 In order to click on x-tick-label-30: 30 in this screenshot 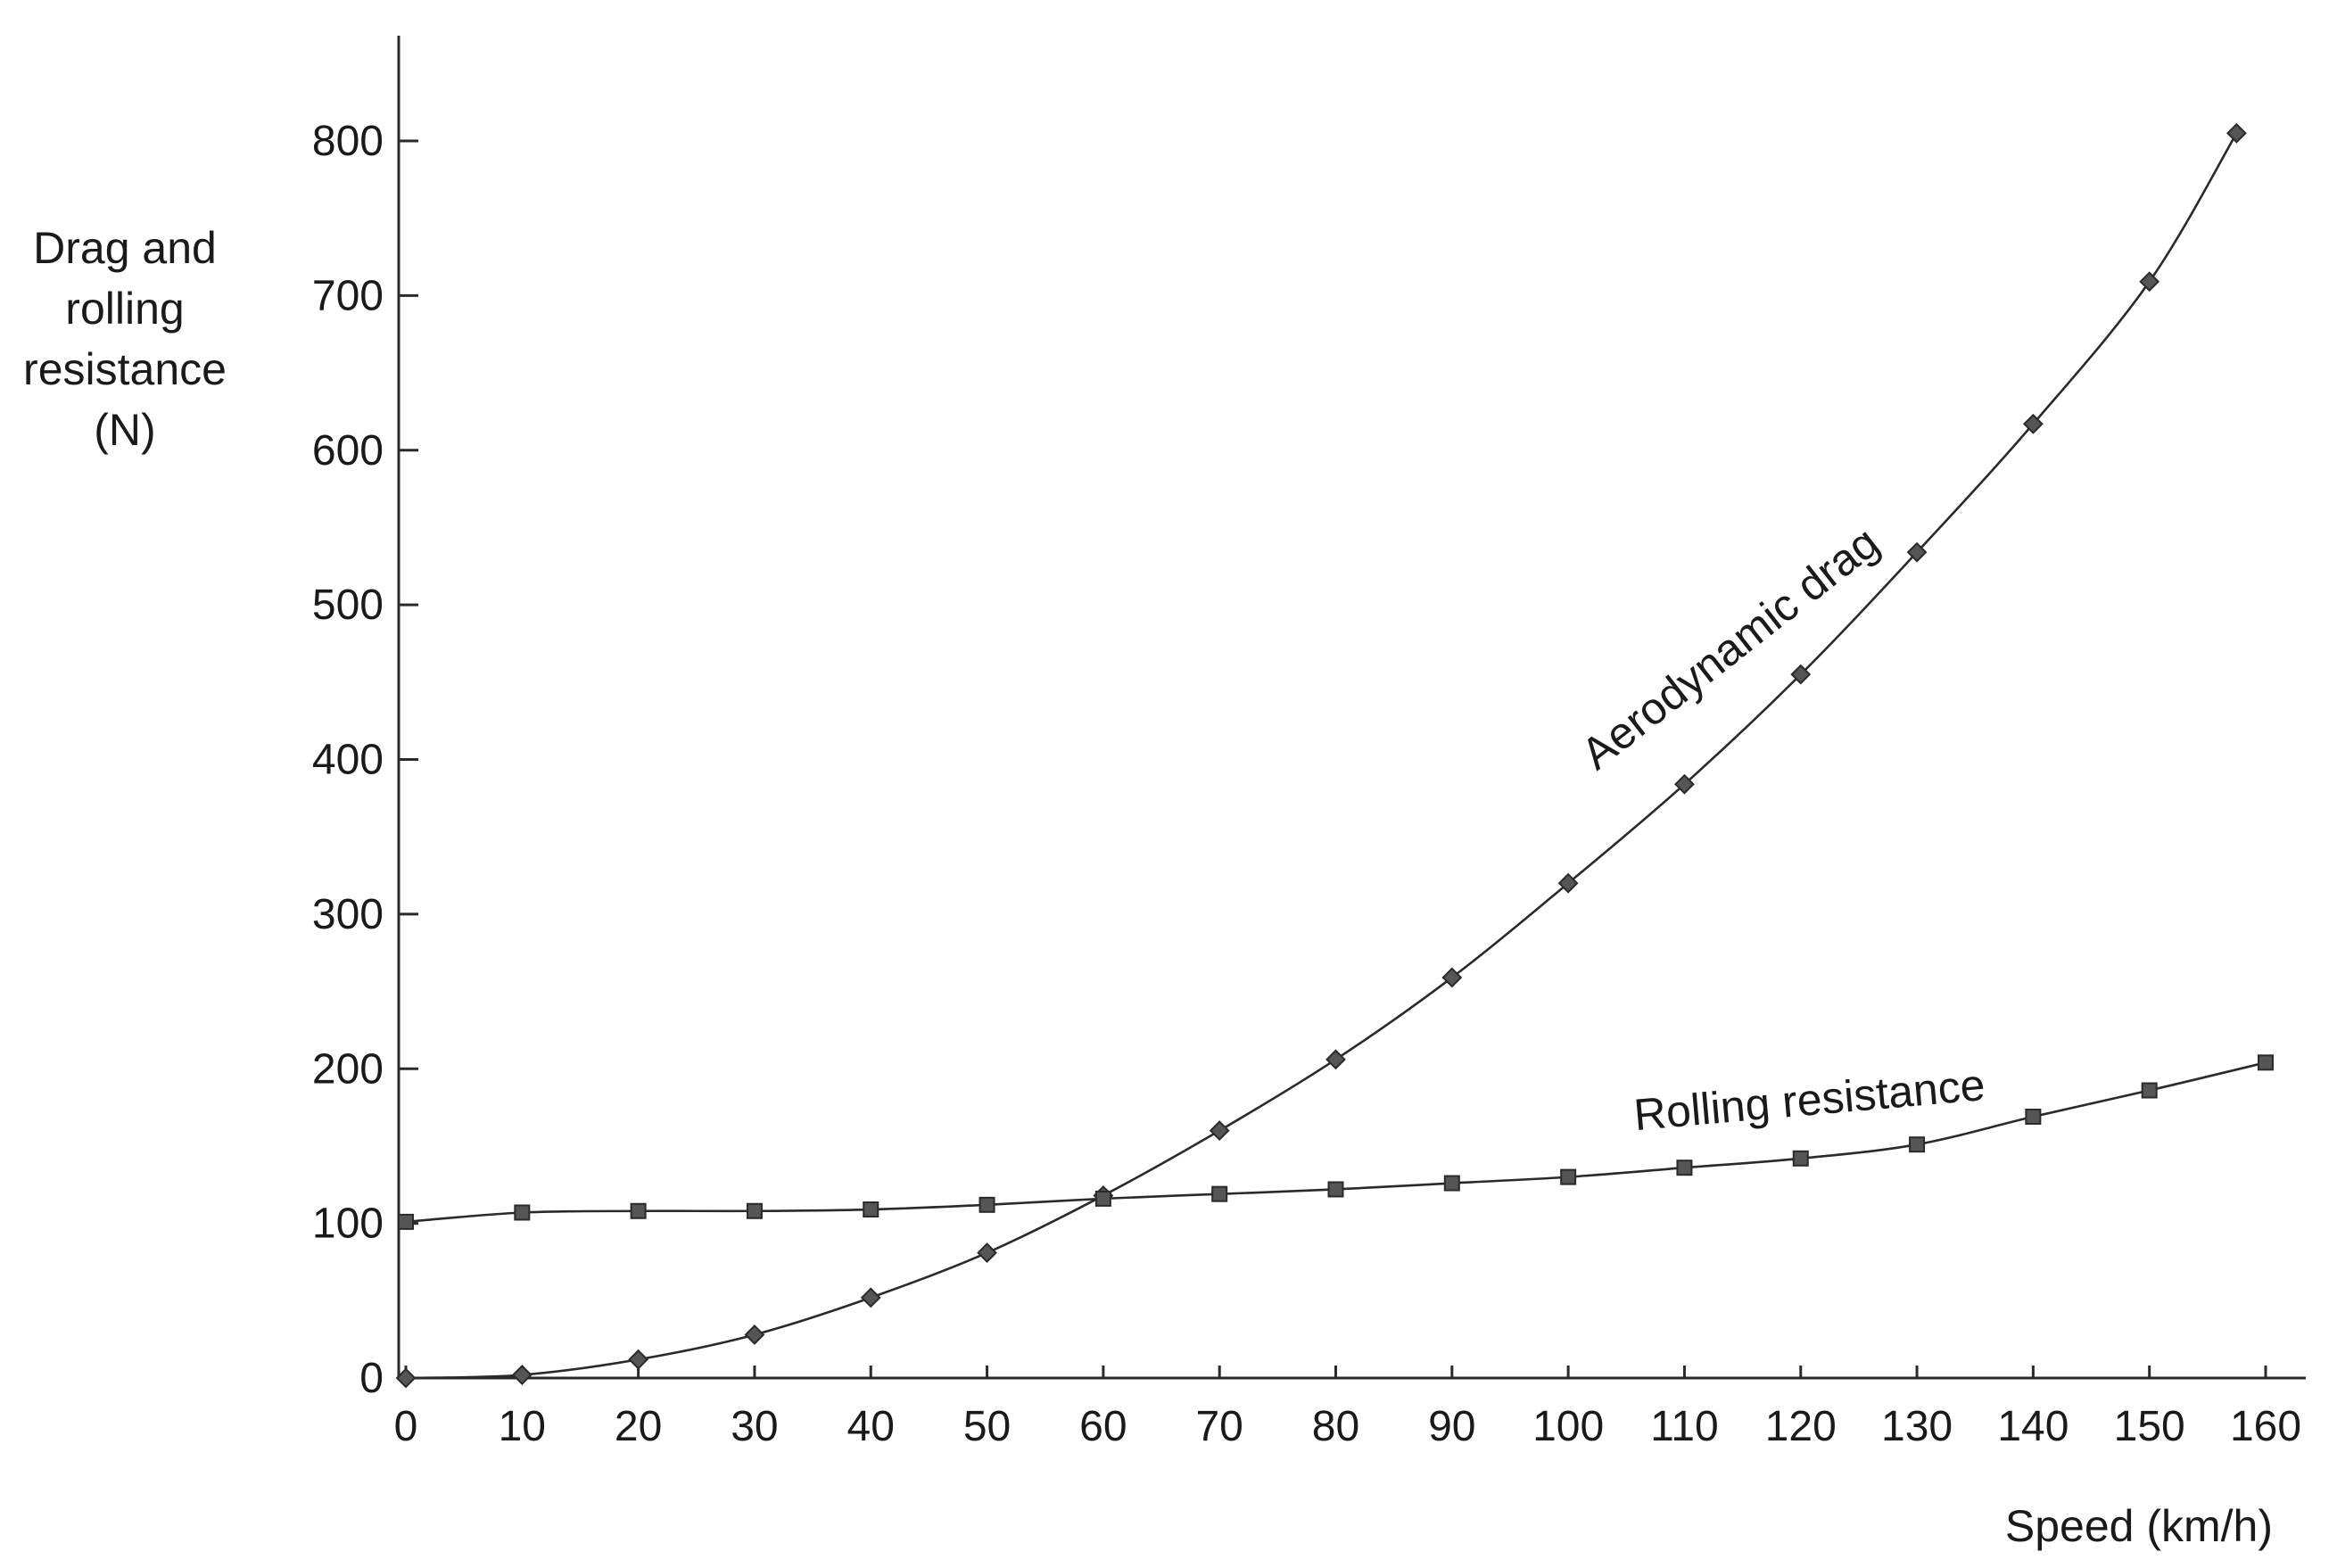, I will do `click(754, 1426)`.